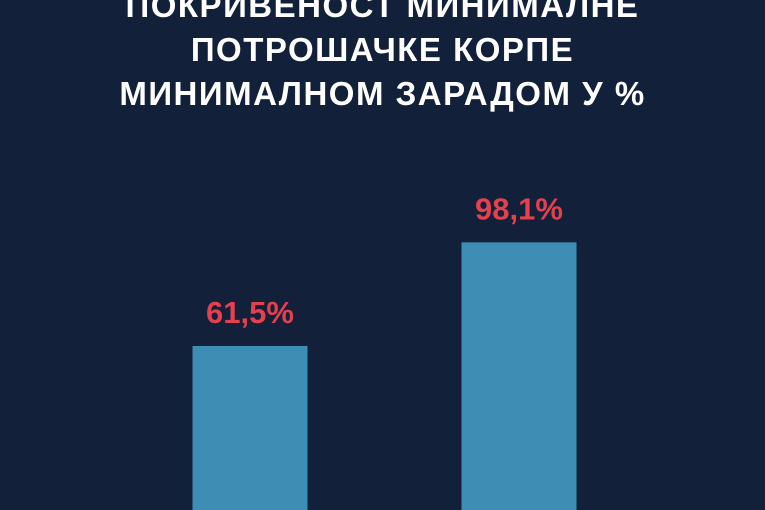 Image resolution: width=765 pixels, height=510 pixels. I want to click on chart-title-line-2: ПОТРОШАЧКЕ КОРПЕ, so click(382, 49).